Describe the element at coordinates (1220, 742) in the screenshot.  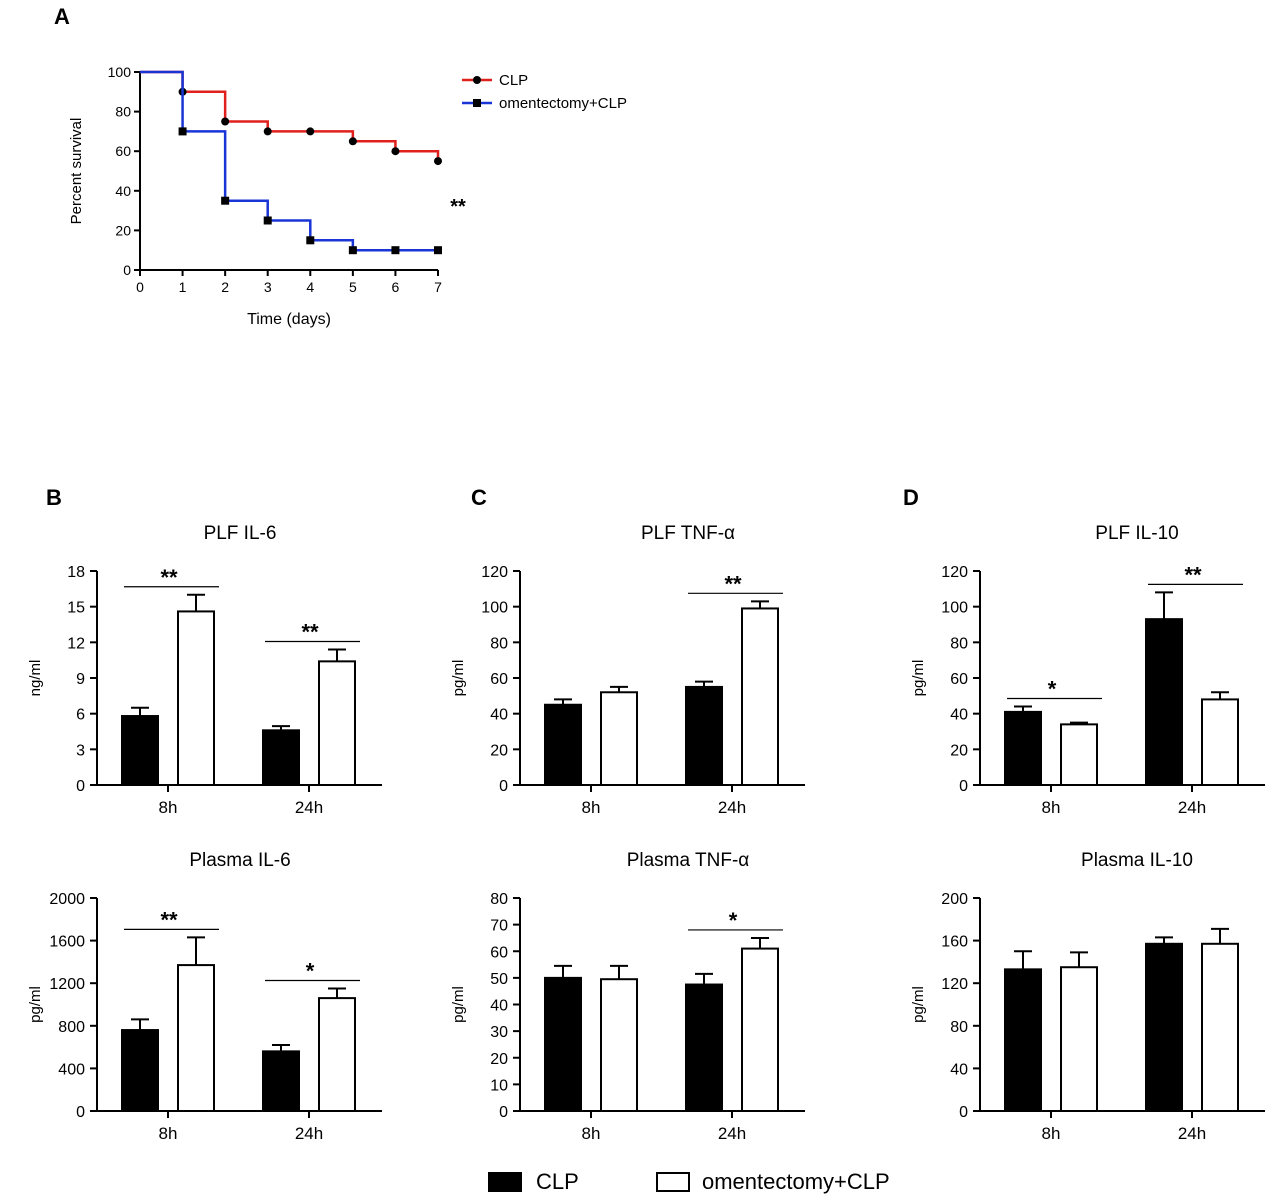
I see `bar-omentectomy-p2` at that location.